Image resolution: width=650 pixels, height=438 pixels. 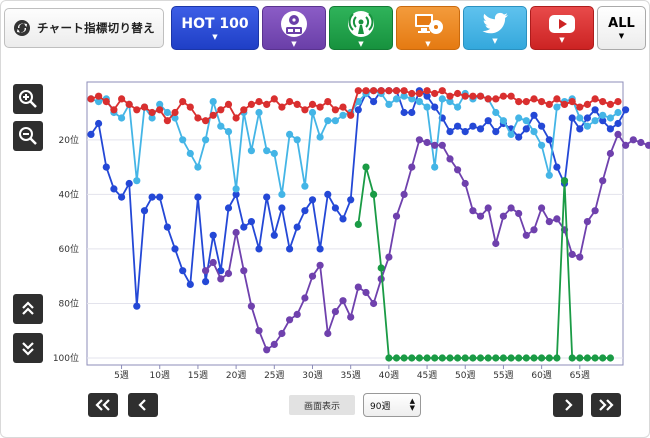 What do you see at coordinates (28, 348) in the screenshot?
I see `scroll-down-button` at bounding box center [28, 348].